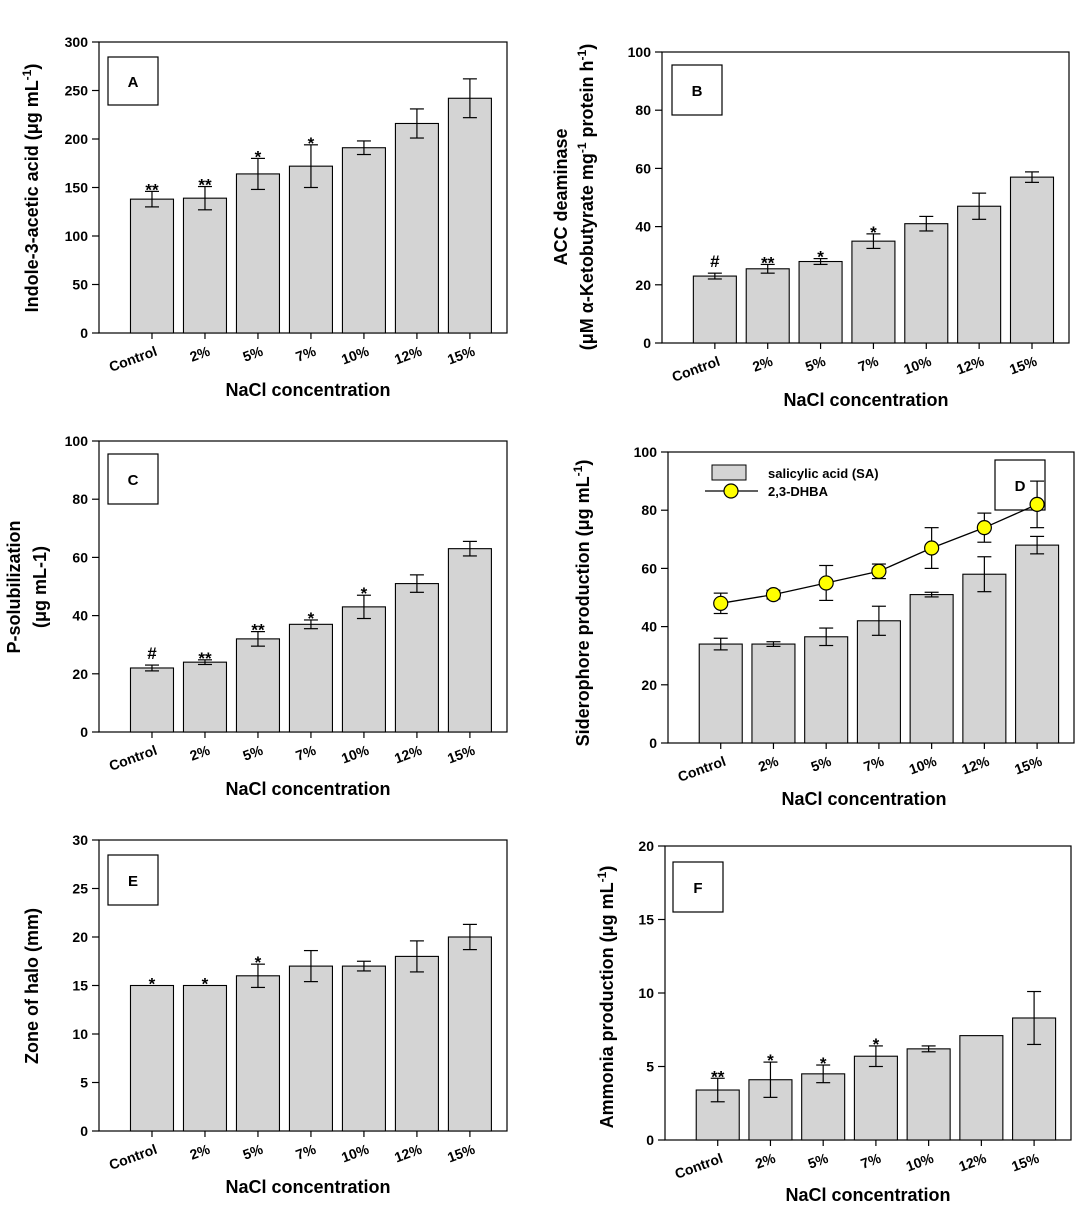  What do you see at coordinates (77, 441) in the screenshot?
I see `y-tick-label: 100` at bounding box center [77, 441].